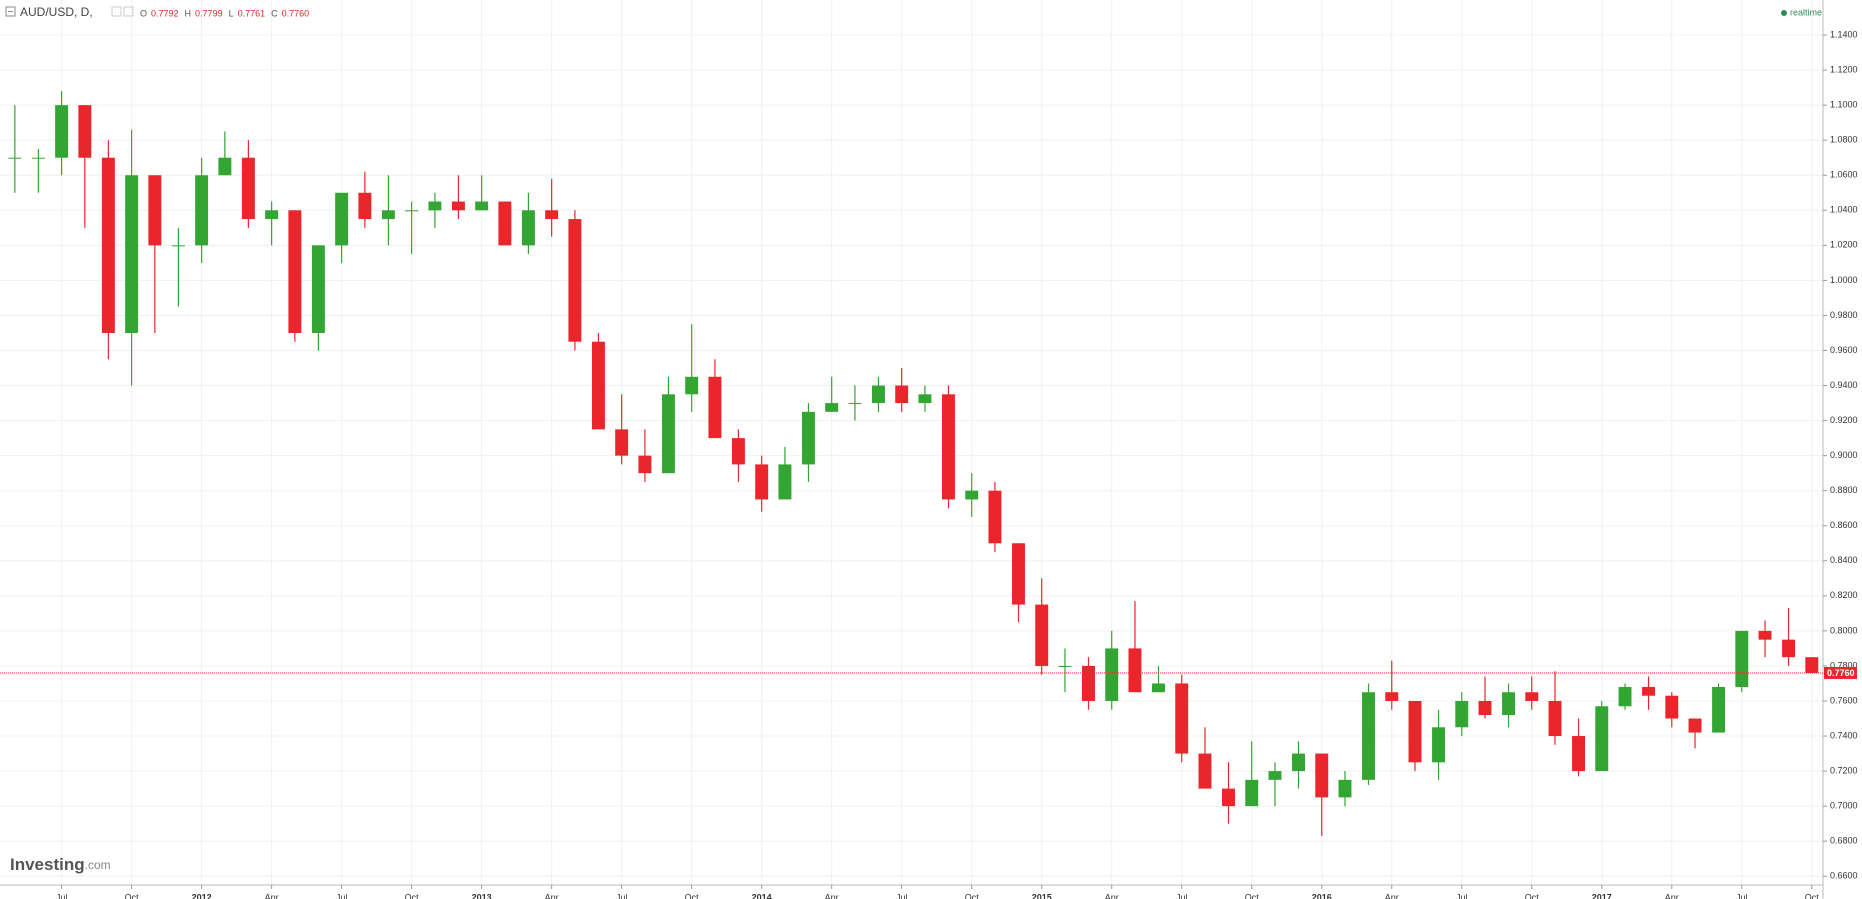 The height and width of the screenshot is (899, 1862). Describe the element at coordinates (1844, 315) in the screenshot. I see `y-tick-label: 0.9800` at that location.